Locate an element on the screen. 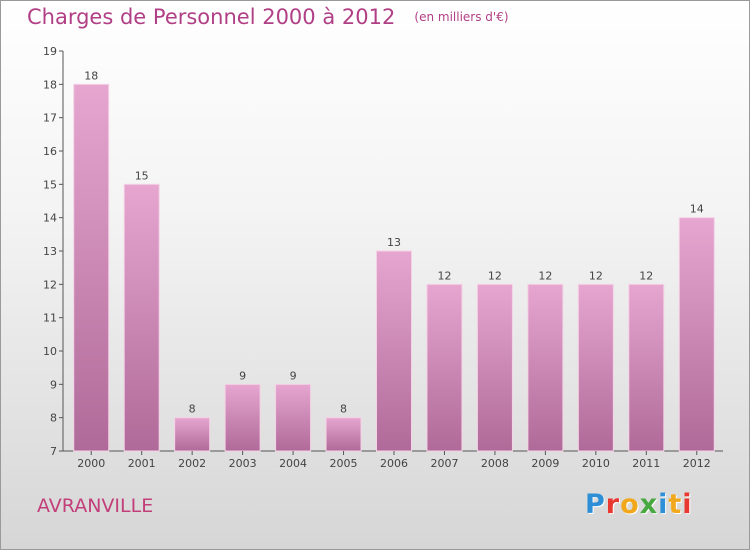  chart-subtitle: (en milliers d'€) is located at coordinates (461, 17).